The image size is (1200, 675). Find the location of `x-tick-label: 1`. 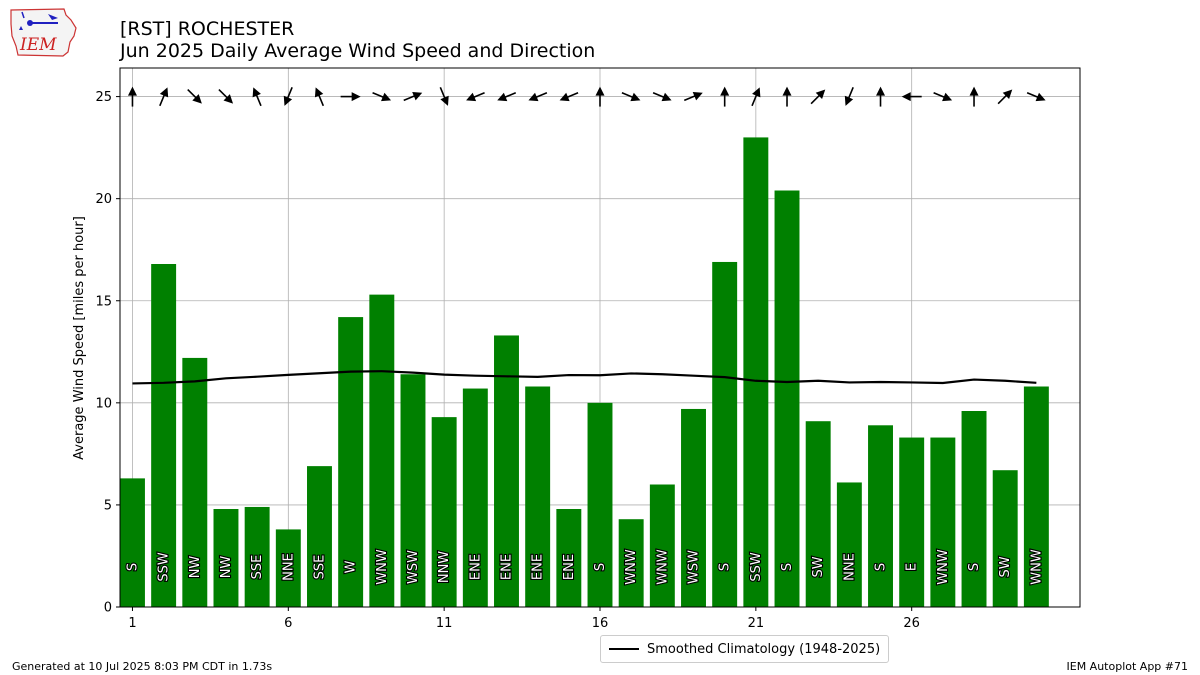

x-tick-label: 1 is located at coordinates (132, 623).